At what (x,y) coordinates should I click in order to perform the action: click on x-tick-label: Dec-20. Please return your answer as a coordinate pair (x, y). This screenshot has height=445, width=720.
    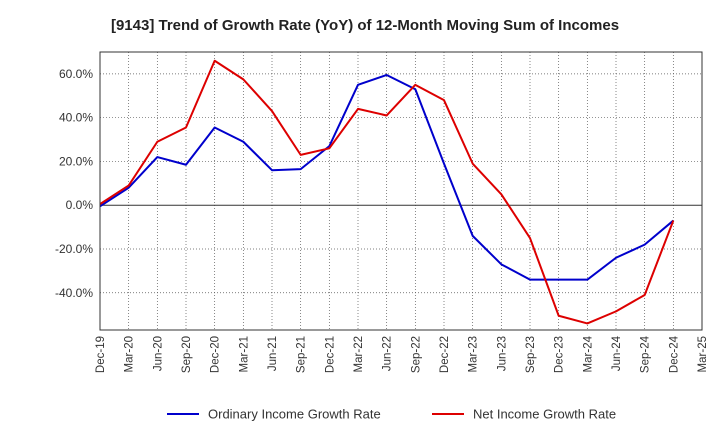
    Looking at the image, I should click on (216, 354).